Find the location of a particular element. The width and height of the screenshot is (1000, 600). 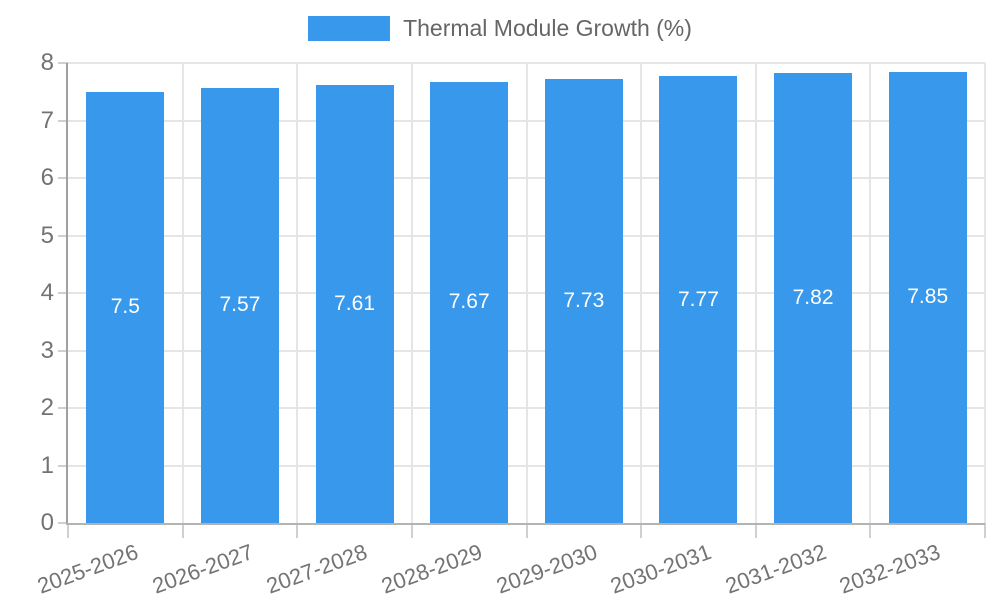

y-tick-label: 3 is located at coordinates (47, 350).